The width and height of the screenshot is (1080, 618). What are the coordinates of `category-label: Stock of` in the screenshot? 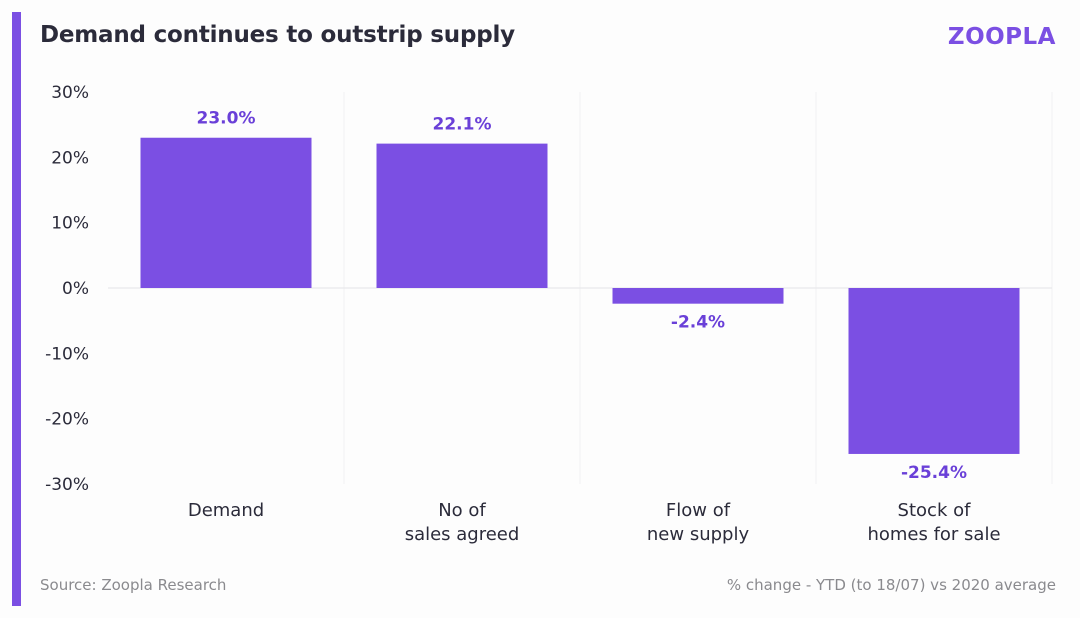 It's located at (935, 510).